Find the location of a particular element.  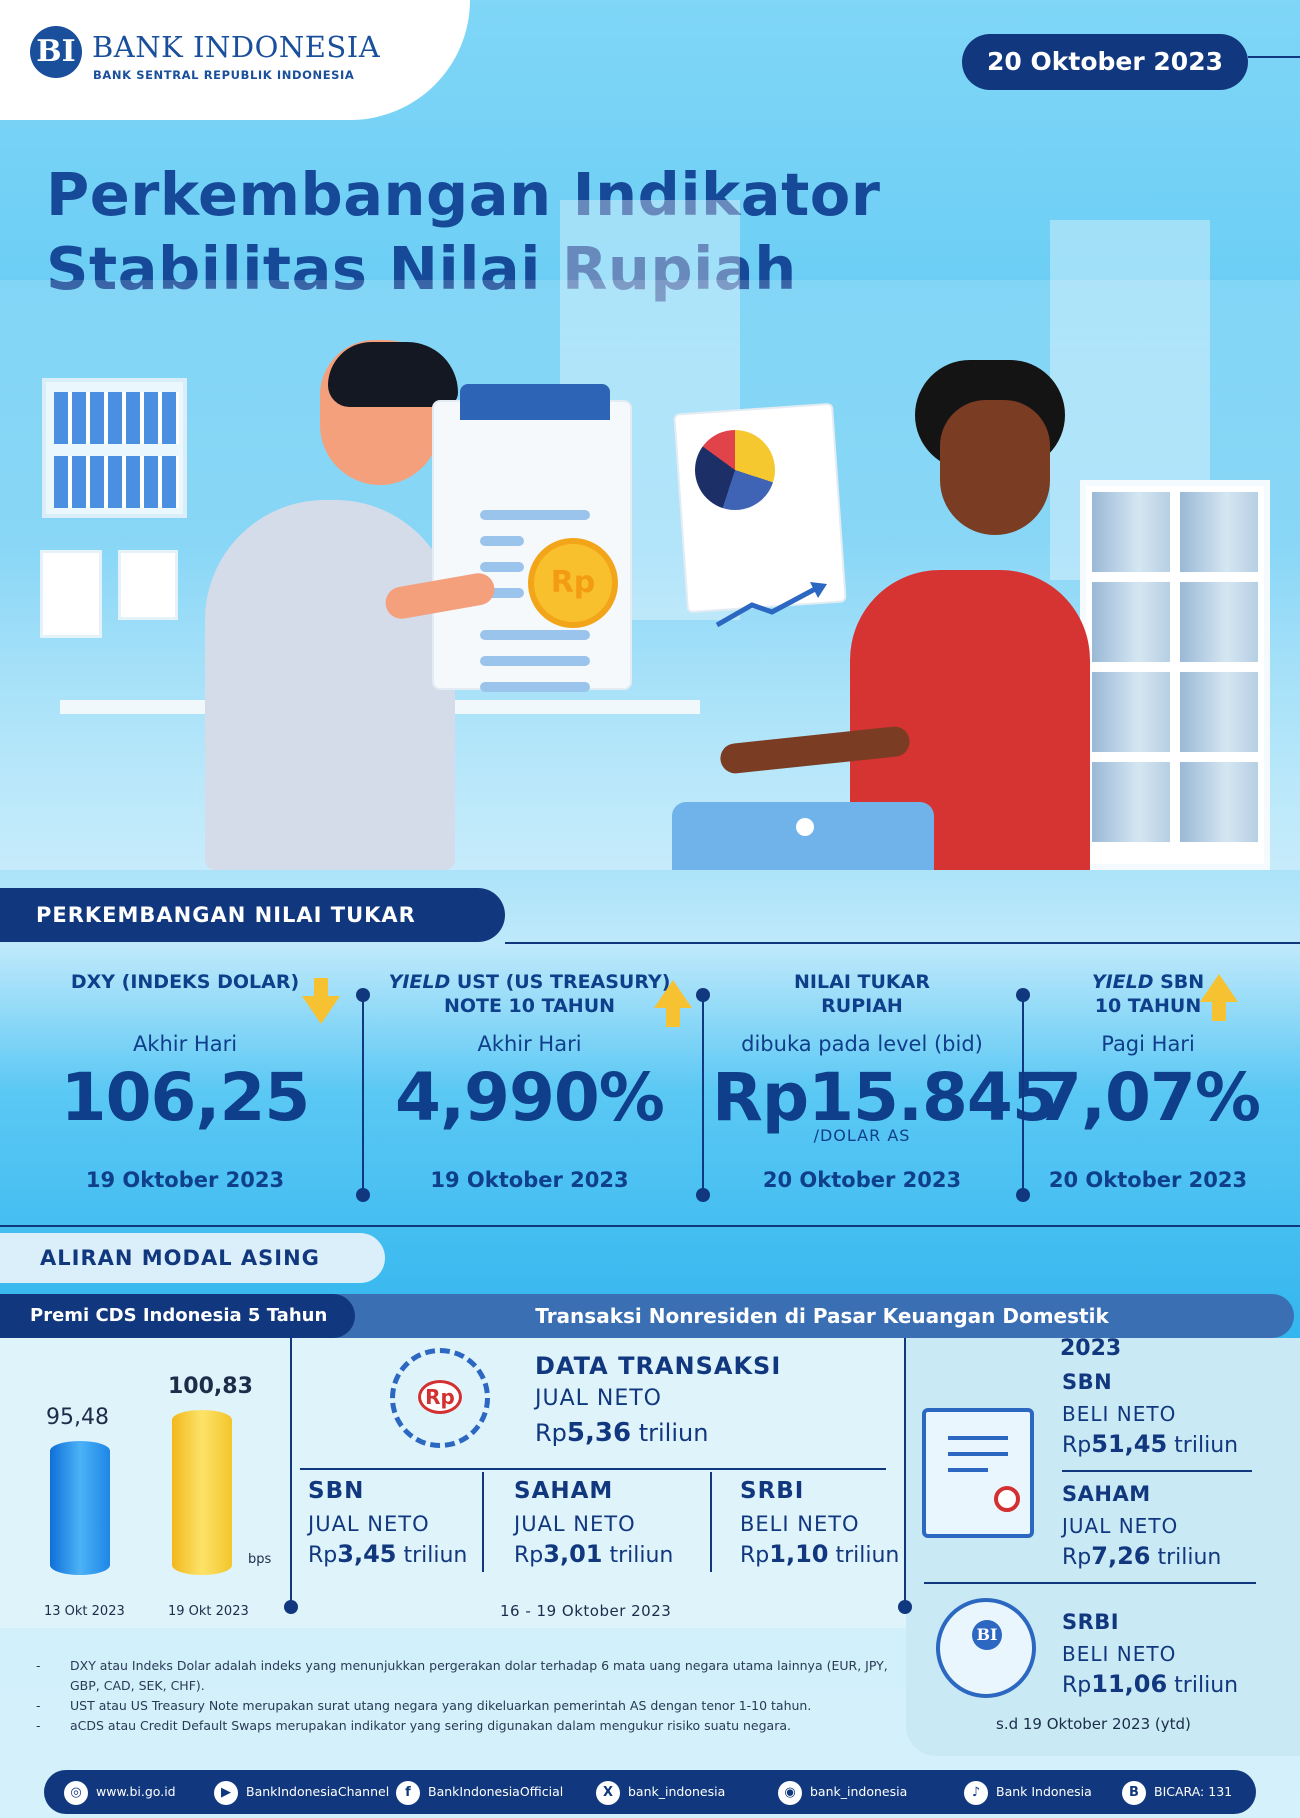

up-arrow-stem is located at coordinates (1219, 1011).